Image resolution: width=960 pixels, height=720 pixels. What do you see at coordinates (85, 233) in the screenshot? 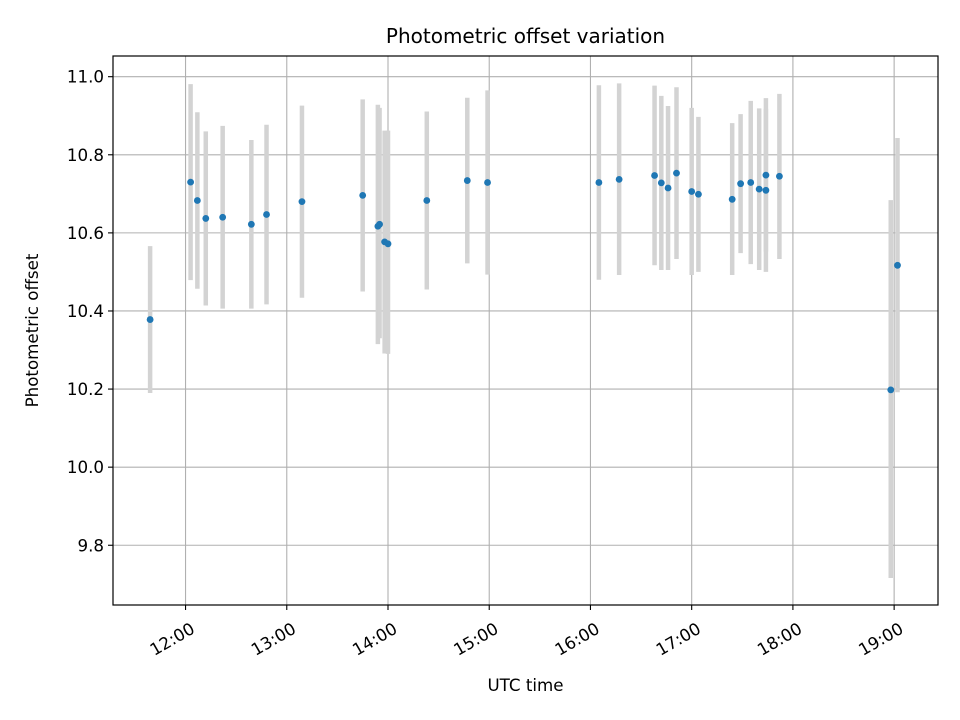
I see `y-tick-label: 10.6` at bounding box center [85, 233].